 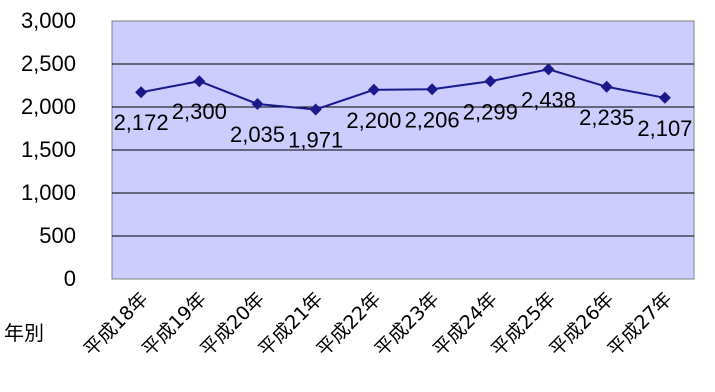 What do you see at coordinates (606, 117) in the screenshot?
I see `data-label: 2,235` at bounding box center [606, 117].